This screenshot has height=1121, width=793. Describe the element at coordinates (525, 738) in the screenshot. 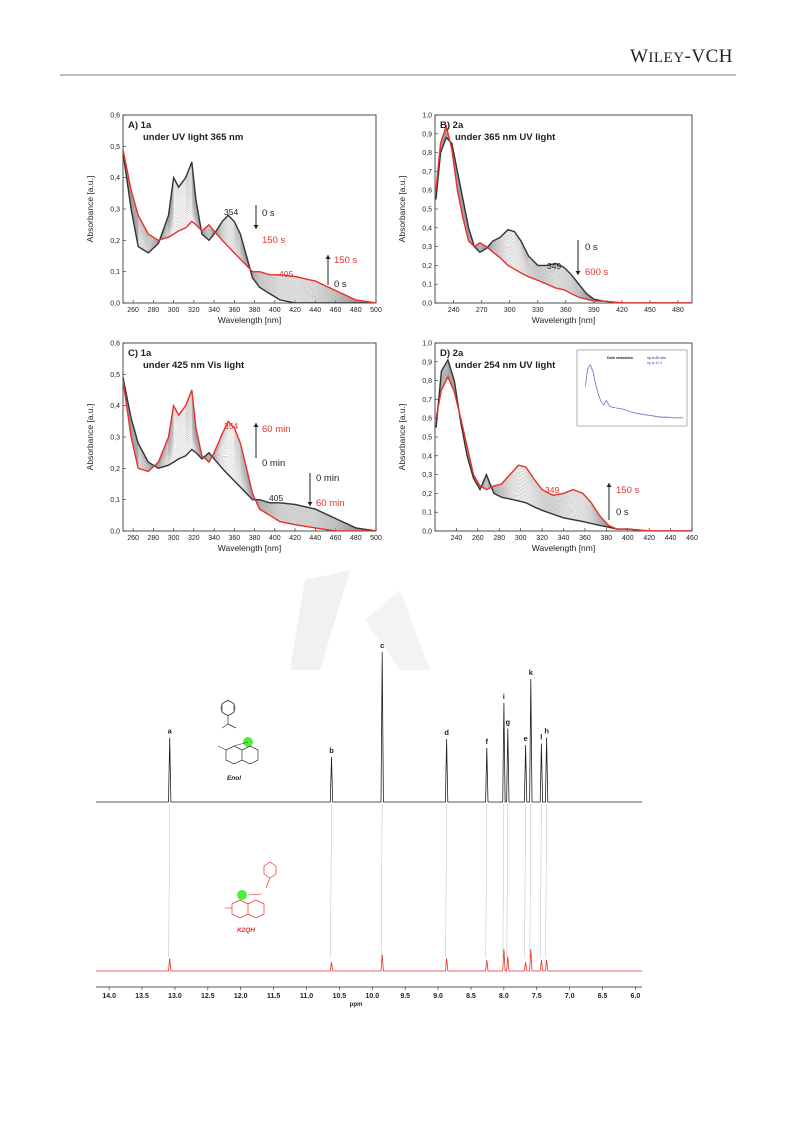

I see `peak-label: e` at that location.